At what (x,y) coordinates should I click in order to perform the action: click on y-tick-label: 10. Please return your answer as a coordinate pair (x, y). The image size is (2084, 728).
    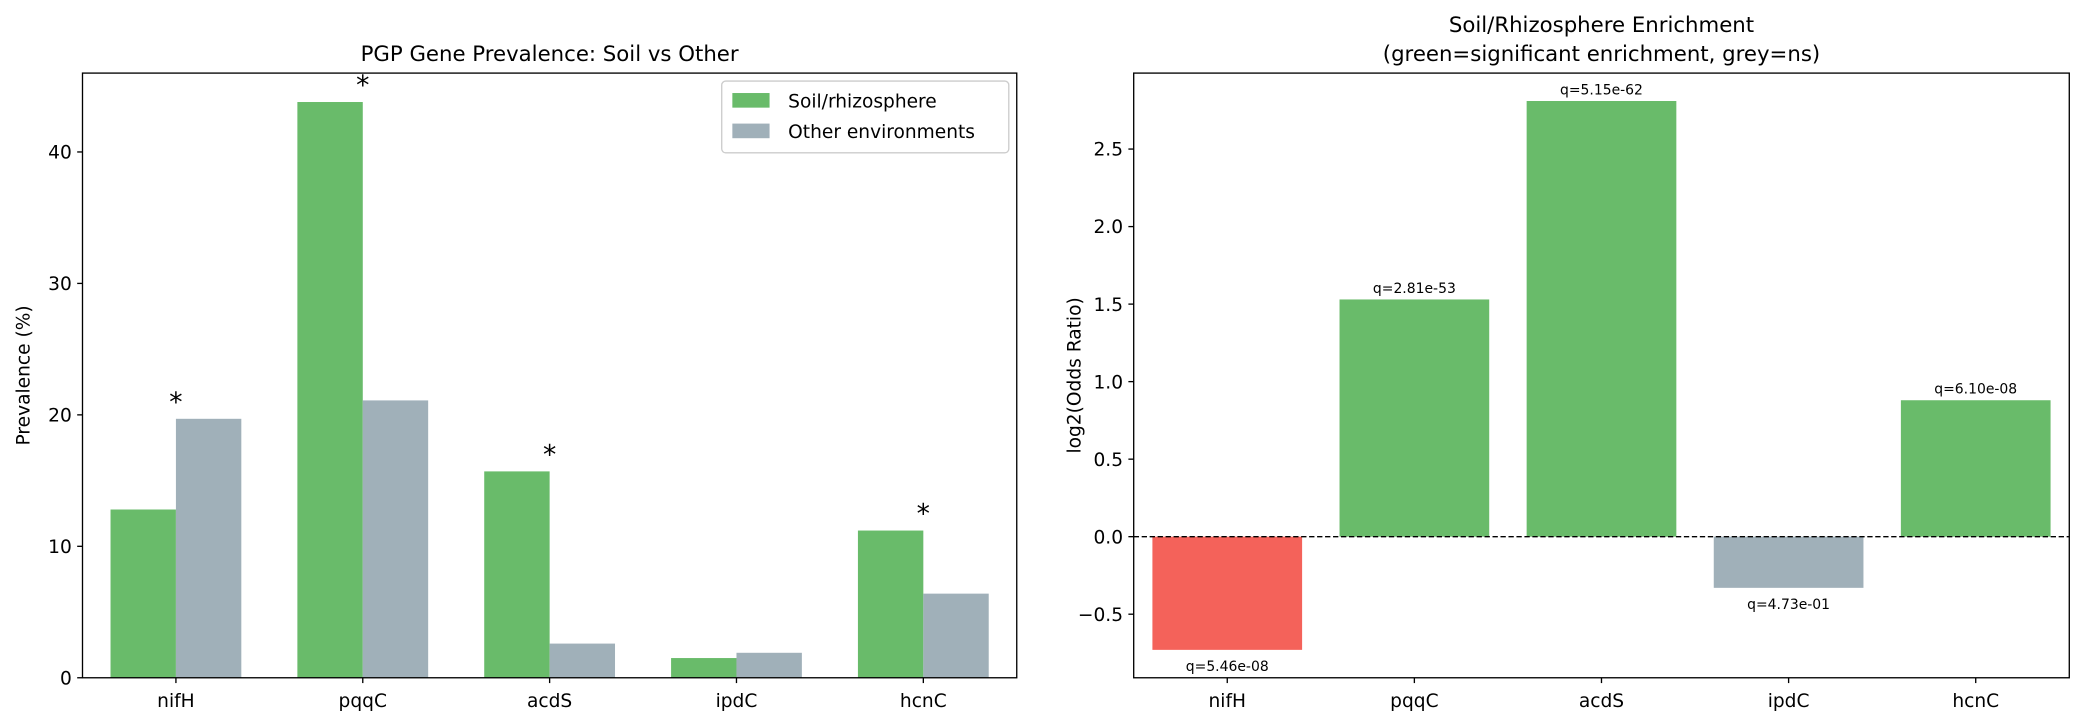
    Looking at the image, I should click on (60, 547).